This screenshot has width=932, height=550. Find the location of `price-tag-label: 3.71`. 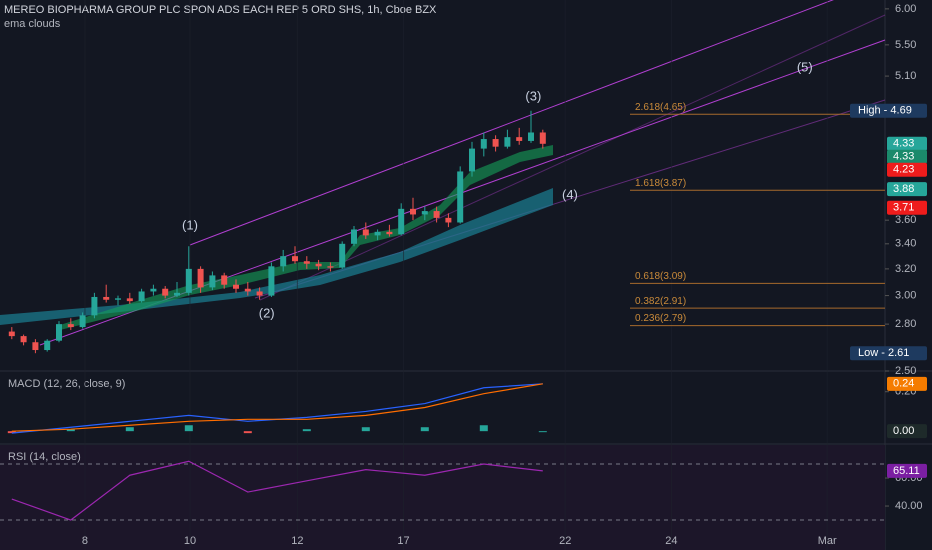

price-tag-label: 3.71 is located at coordinates (903, 208).